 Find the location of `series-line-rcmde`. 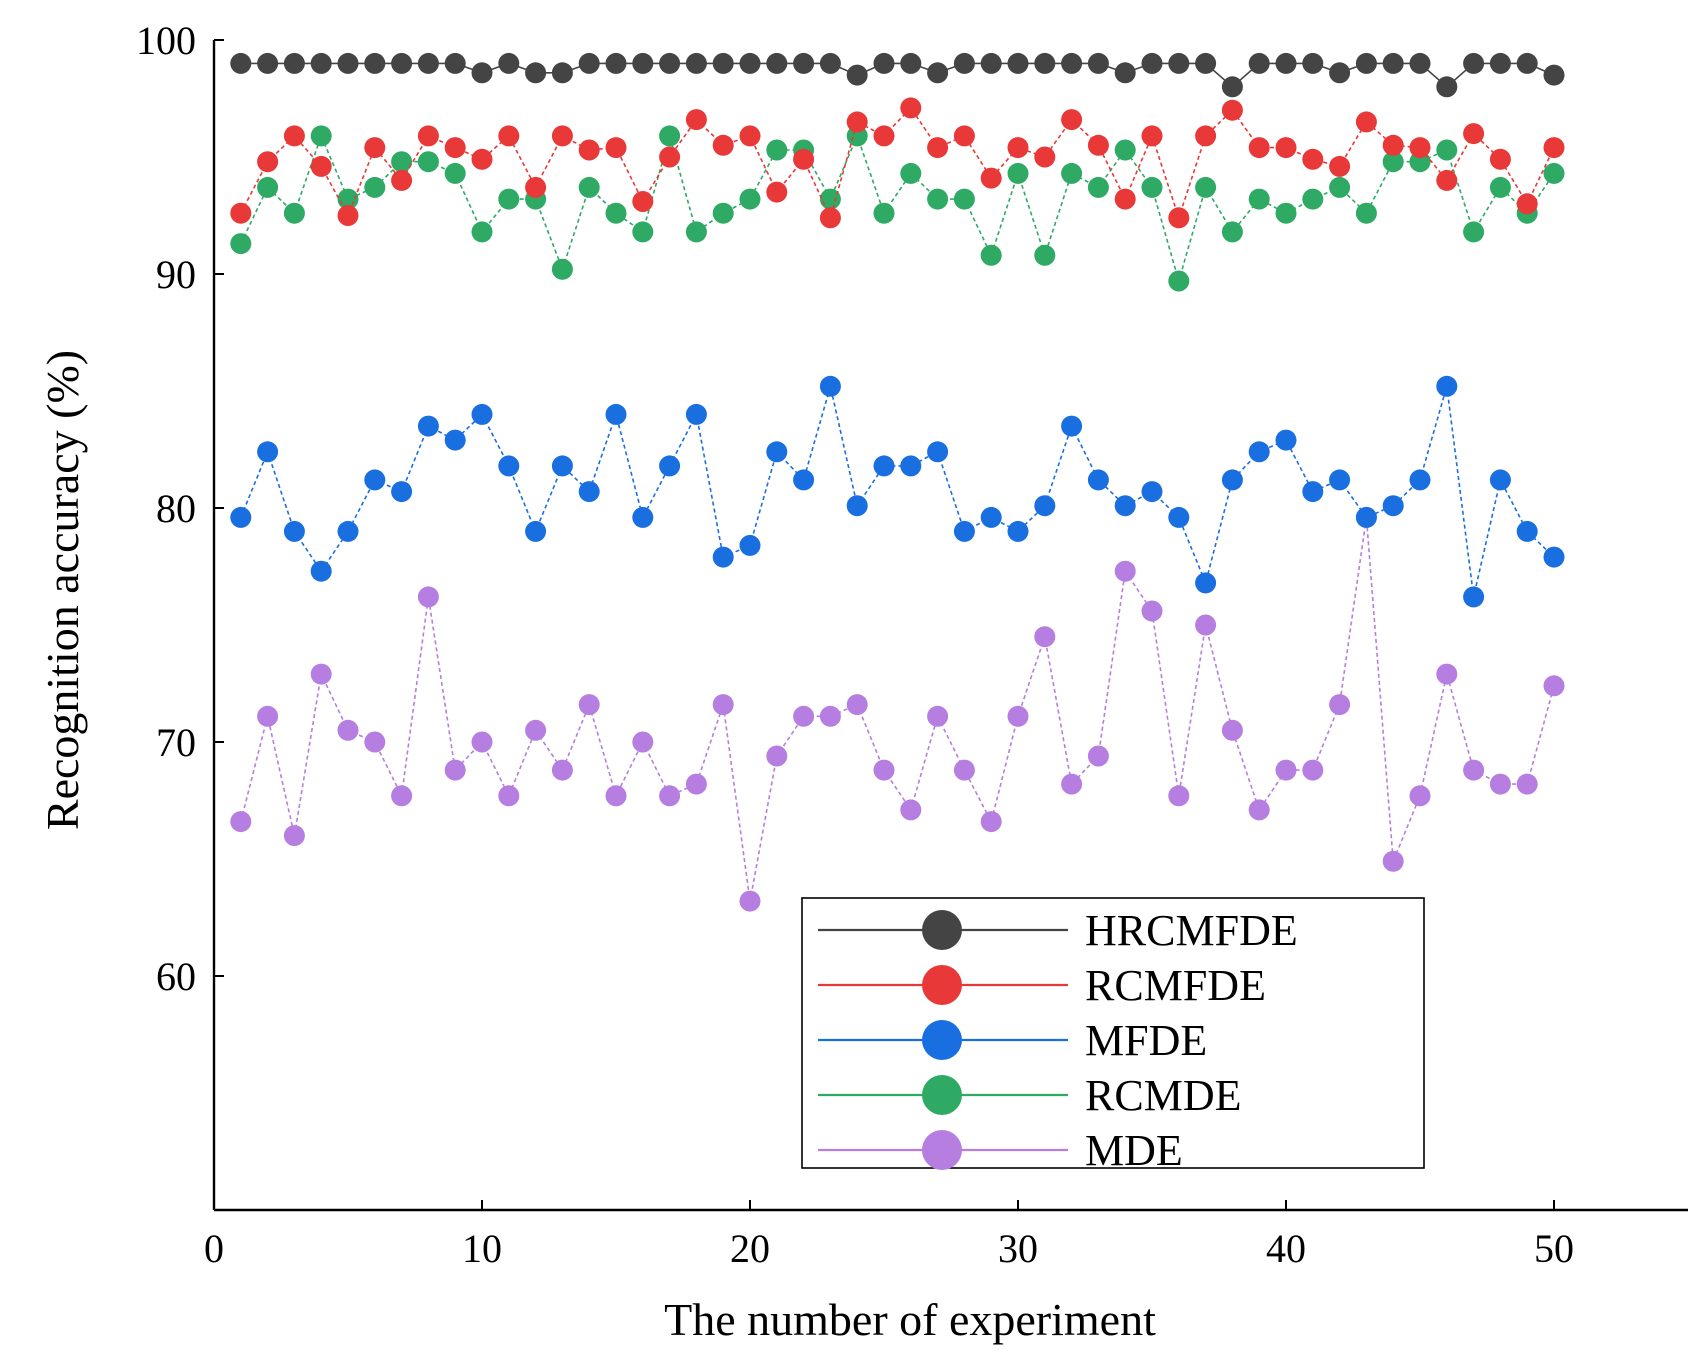

series-line-rcmde is located at coordinates (897, 208).